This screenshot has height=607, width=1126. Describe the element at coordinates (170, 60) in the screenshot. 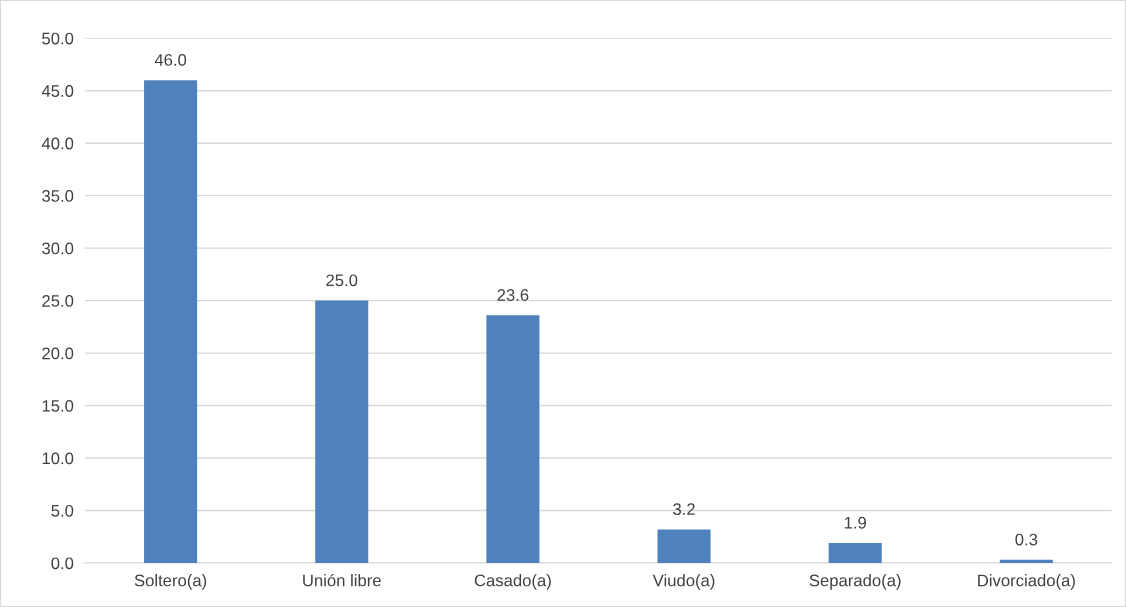

I see `data-label: 46.0` at that location.